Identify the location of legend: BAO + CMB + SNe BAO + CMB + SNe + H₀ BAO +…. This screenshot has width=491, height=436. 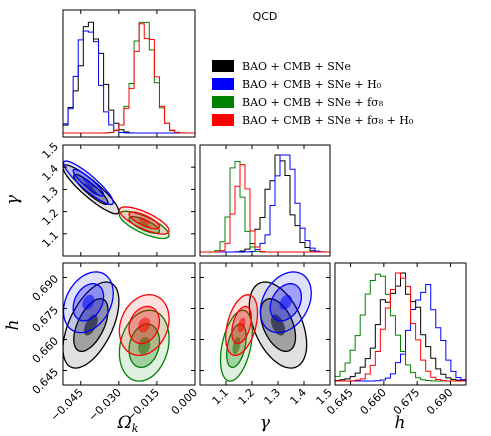
(313, 93).